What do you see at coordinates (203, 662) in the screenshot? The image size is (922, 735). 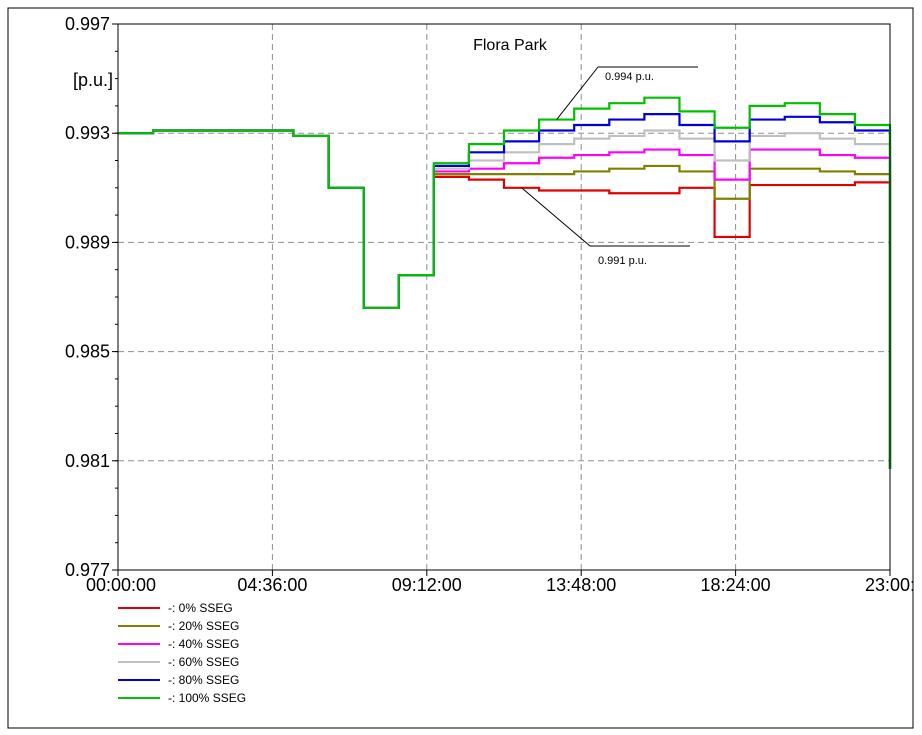 I see `legend-label: -: 60% SSEG` at bounding box center [203, 662].